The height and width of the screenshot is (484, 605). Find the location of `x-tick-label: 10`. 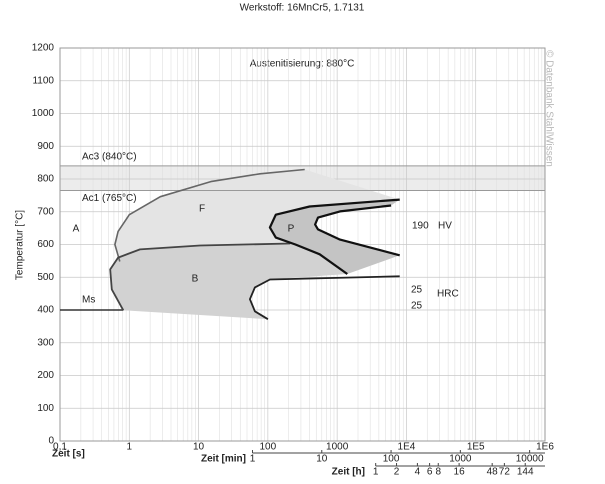

x-tick-label: 10 is located at coordinates (199, 447).